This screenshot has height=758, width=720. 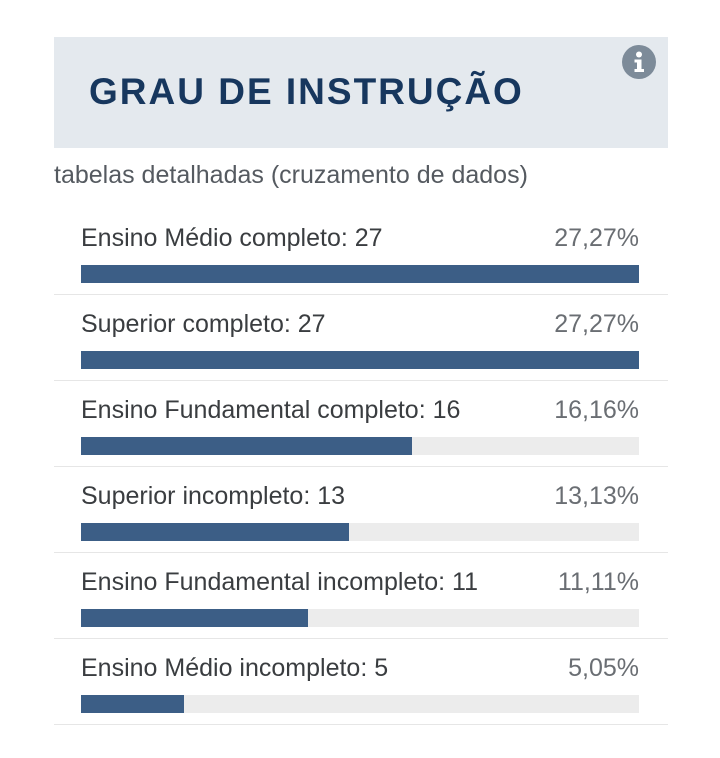 What do you see at coordinates (213, 496) in the screenshot?
I see `row-label: Superior incompleto: 13` at bounding box center [213, 496].